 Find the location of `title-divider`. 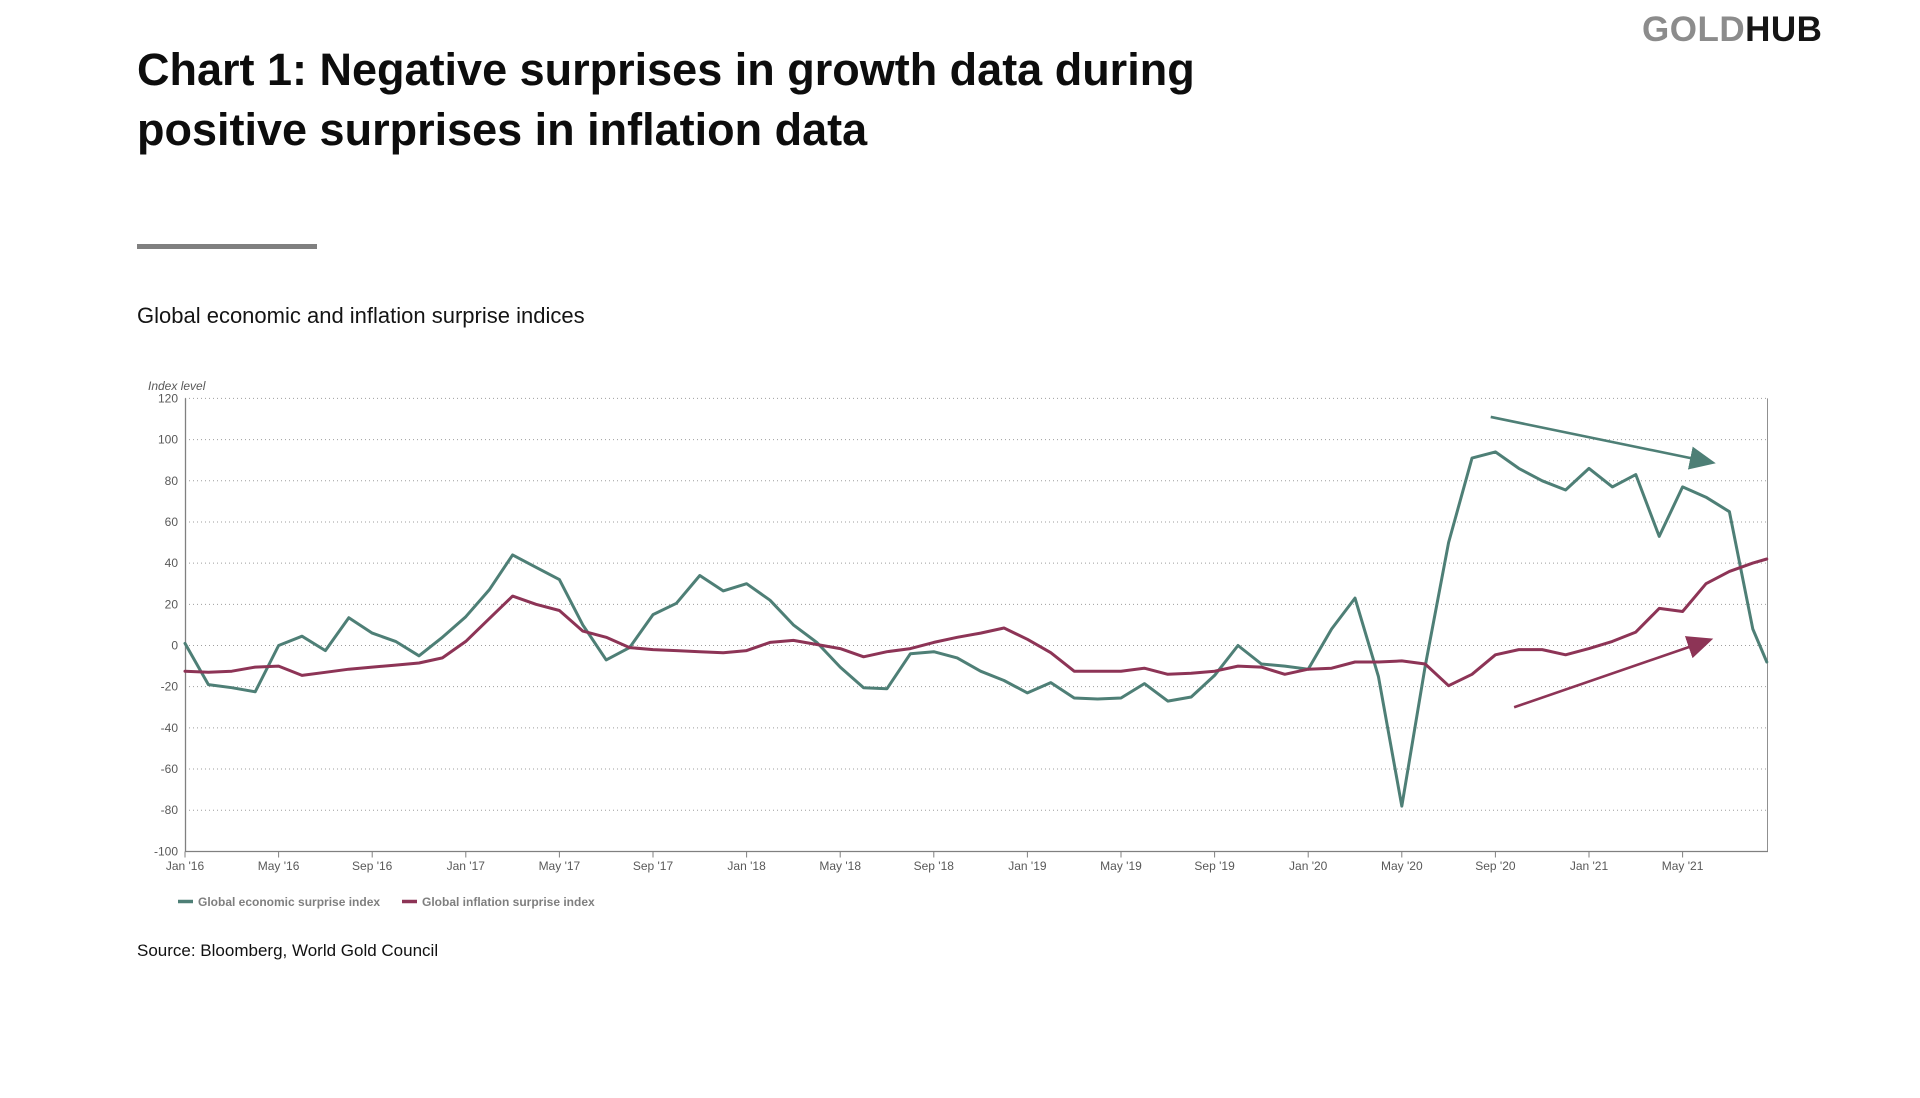

title-divider is located at coordinates (227, 246).